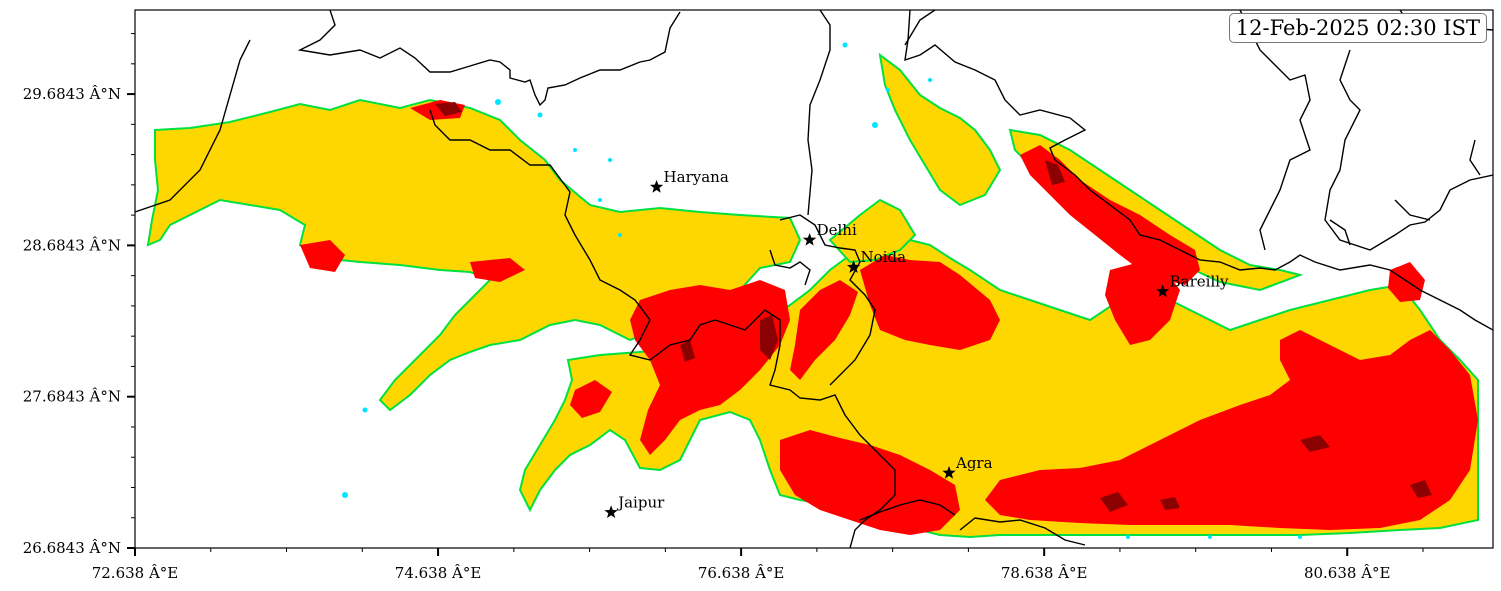 The image size is (1501, 591). Describe the element at coordinates (974, 463) in the screenshot. I see `city-label: Agra` at that location.